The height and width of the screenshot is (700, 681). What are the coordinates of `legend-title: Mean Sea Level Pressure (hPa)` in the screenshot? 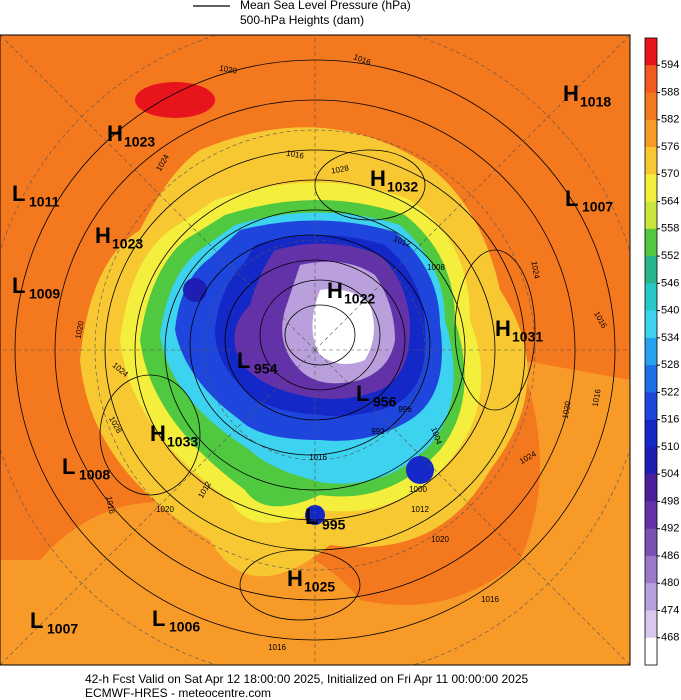 It's located at (325, 6).